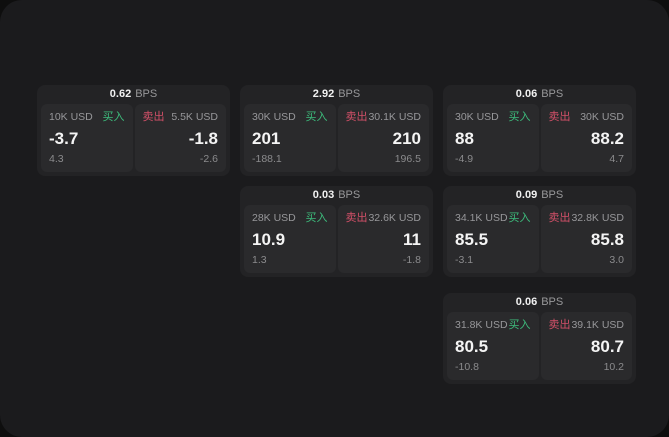 The height and width of the screenshot is (437, 669). I want to click on sell-notional: 5.5K USD, so click(194, 117).